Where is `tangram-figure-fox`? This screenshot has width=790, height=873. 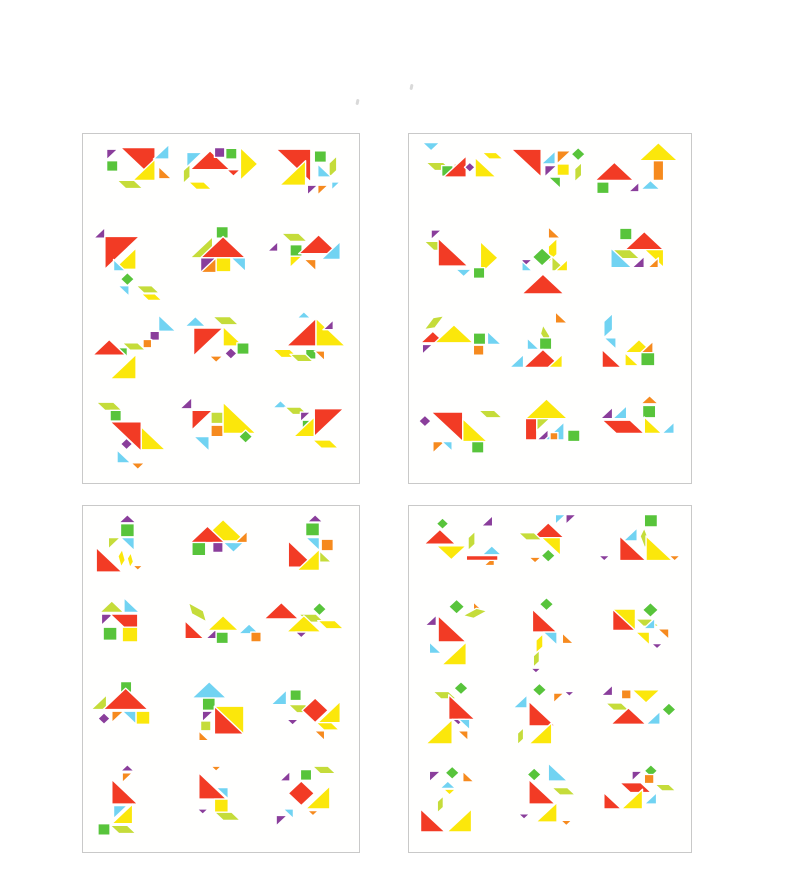 tangram-figure-fox is located at coordinates (548, 168).